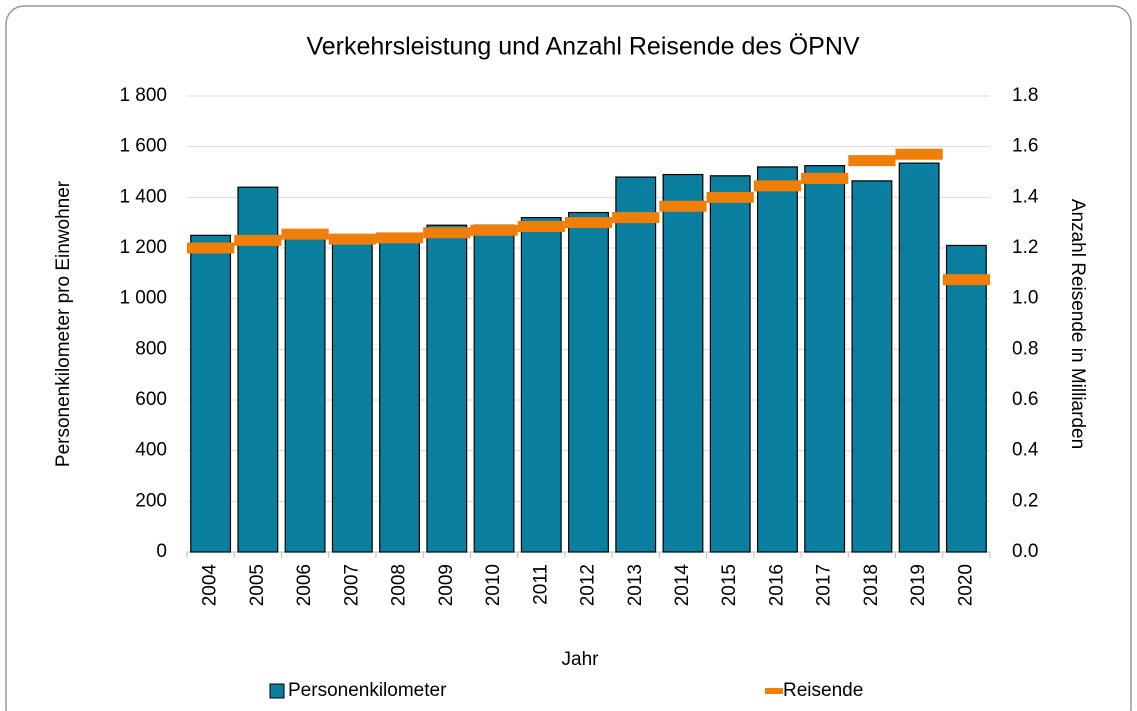  What do you see at coordinates (304, 585) in the screenshot?
I see `x-tick-label: 2006` at bounding box center [304, 585].